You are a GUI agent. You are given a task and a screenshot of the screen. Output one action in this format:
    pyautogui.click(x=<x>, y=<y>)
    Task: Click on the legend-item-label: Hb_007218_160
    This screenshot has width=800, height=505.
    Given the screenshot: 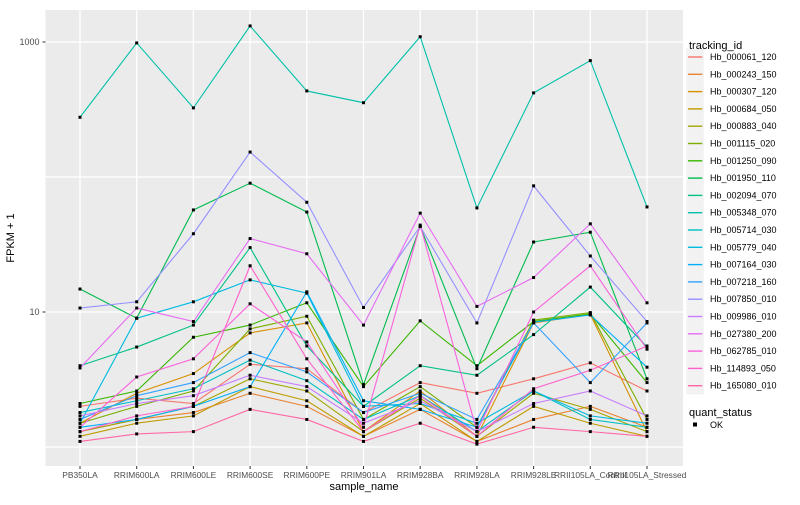 What is the action you would take?
    pyautogui.click(x=743, y=282)
    